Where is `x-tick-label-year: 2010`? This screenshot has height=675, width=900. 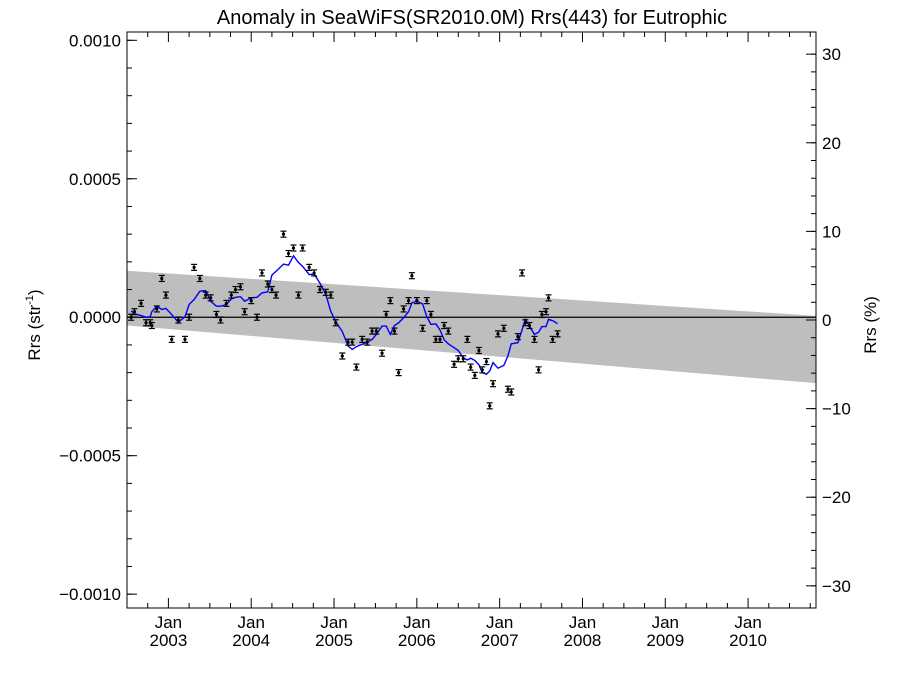 x-tick-label-year: 2010 is located at coordinates (748, 640).